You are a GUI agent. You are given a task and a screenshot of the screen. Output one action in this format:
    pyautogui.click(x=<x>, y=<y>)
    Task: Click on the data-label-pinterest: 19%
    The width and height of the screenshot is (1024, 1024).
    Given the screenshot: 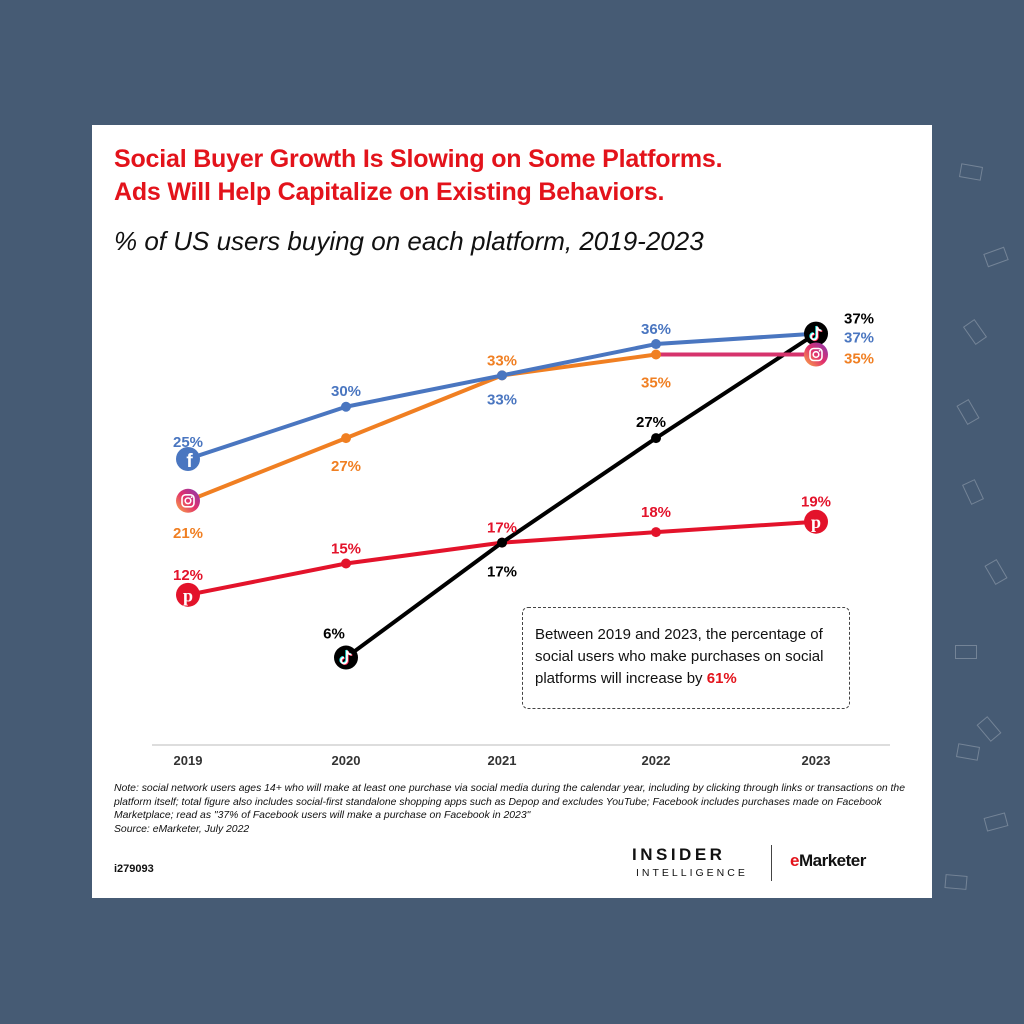 What is the action you would take?
    pyautogui.click(x=816, y=502)
    